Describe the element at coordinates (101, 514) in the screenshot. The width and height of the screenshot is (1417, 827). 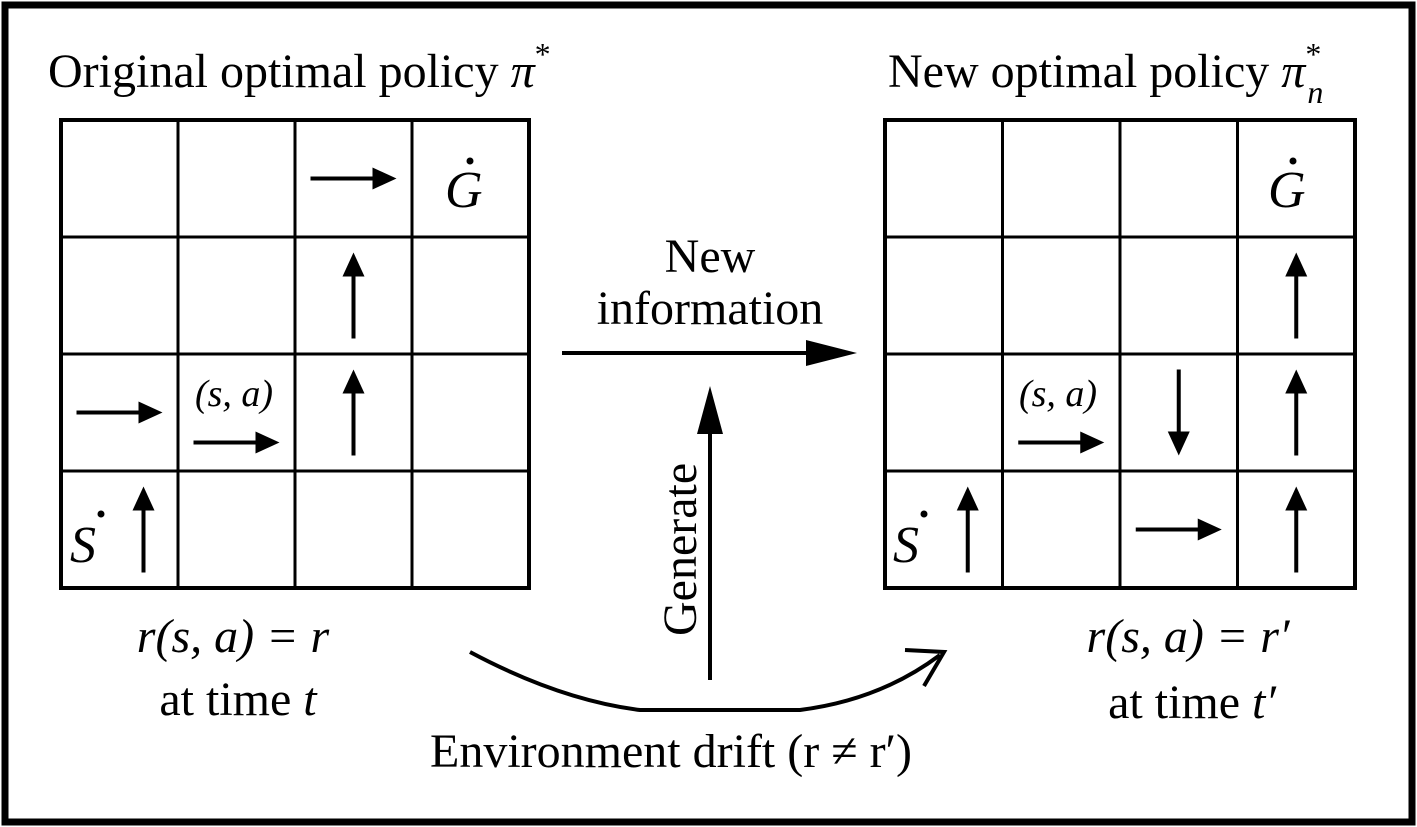
I see `left-start-dot` at that location.